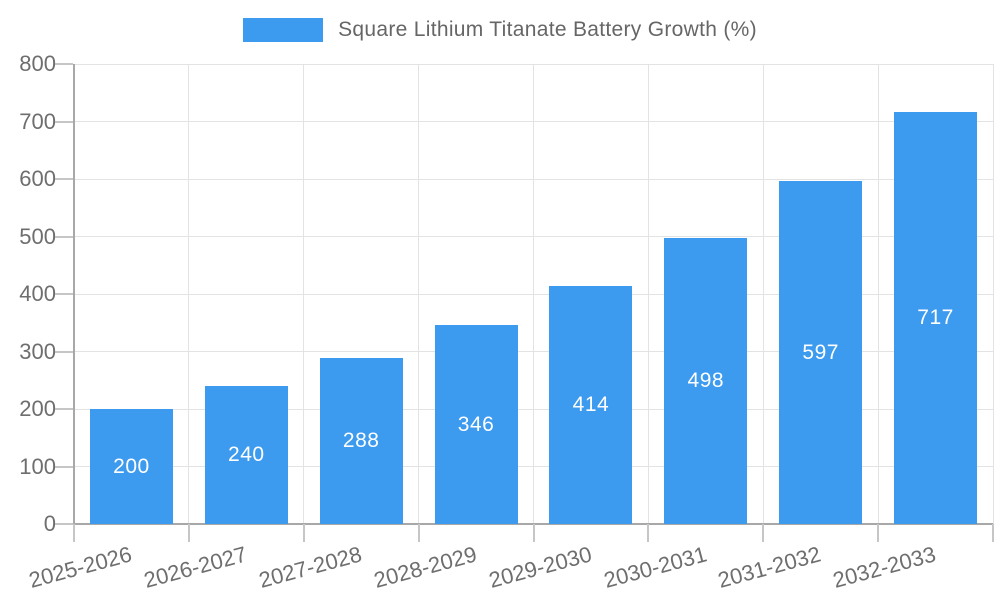 This screenshot has width=1000, height=600. I want to click on bar-value-label: 288, so click(361, 440).